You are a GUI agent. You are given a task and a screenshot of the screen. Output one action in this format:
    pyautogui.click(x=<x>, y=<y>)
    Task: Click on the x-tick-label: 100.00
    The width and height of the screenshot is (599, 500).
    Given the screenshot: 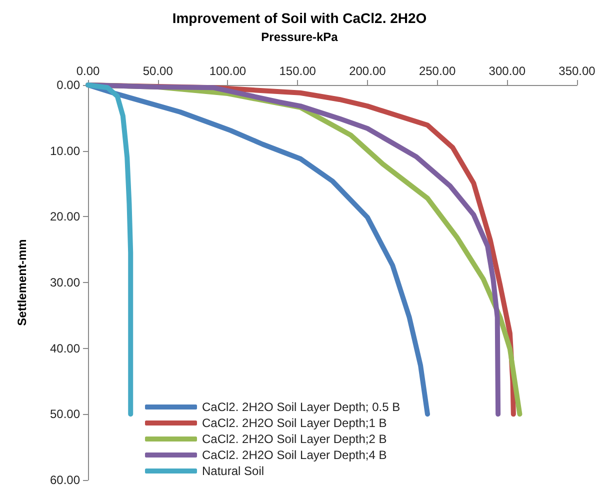 What is the action you would take?
    pyautogui.click(x=227, y=71)
    